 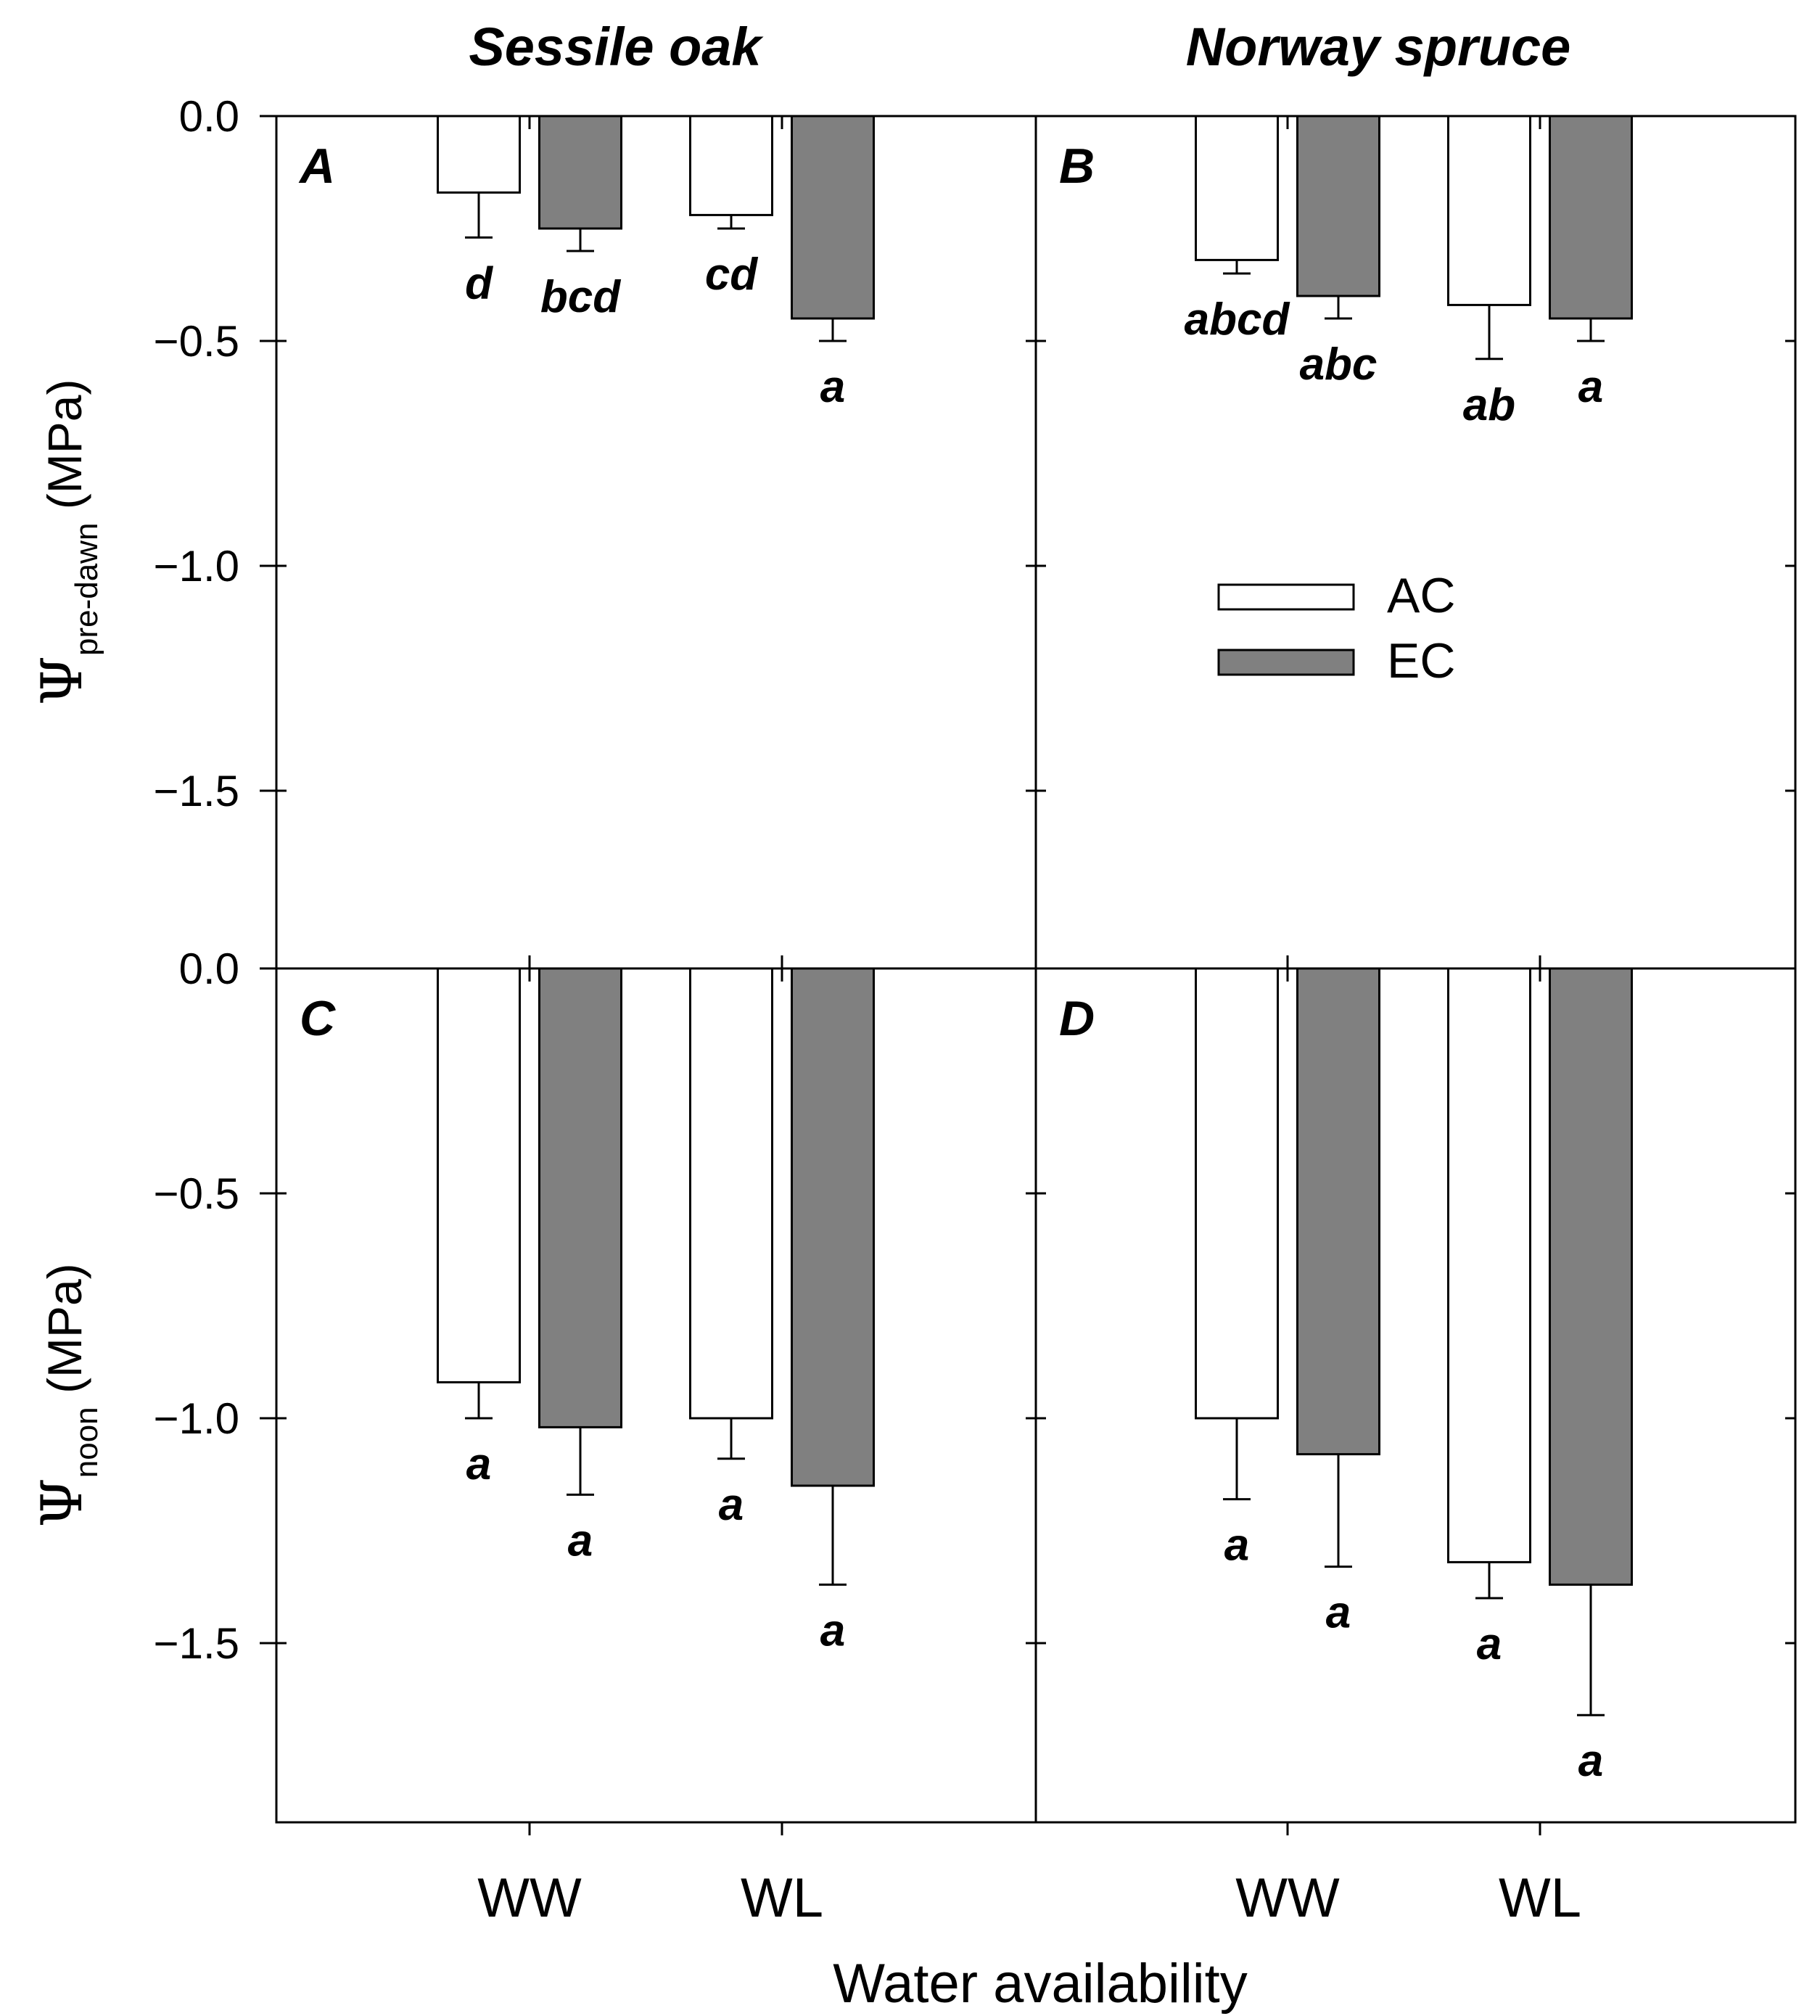 What do you see at coordinates (1286, 597) in the screenshot?
I see `legend-swatch-ac` at bounding box center [1286, 597].